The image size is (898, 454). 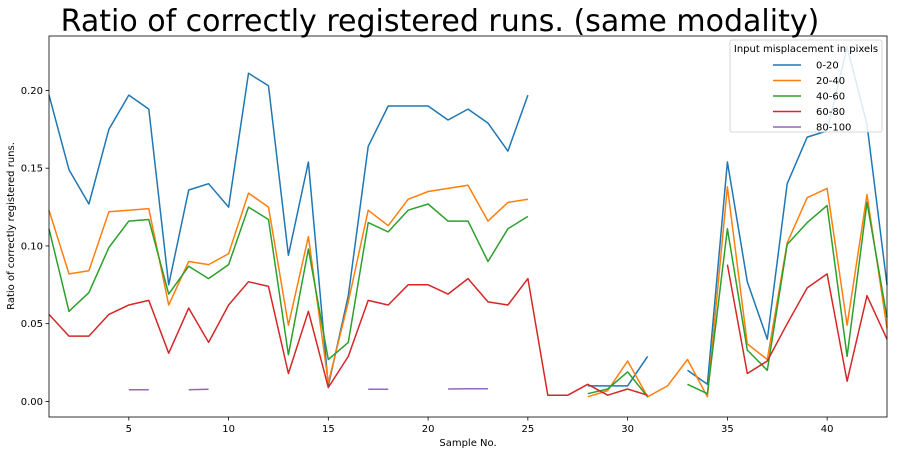 What do you see at coordinates (32, 324) in the screenshot?
I see `y-tick-label: 0.05` at bounding box center [32, 324].